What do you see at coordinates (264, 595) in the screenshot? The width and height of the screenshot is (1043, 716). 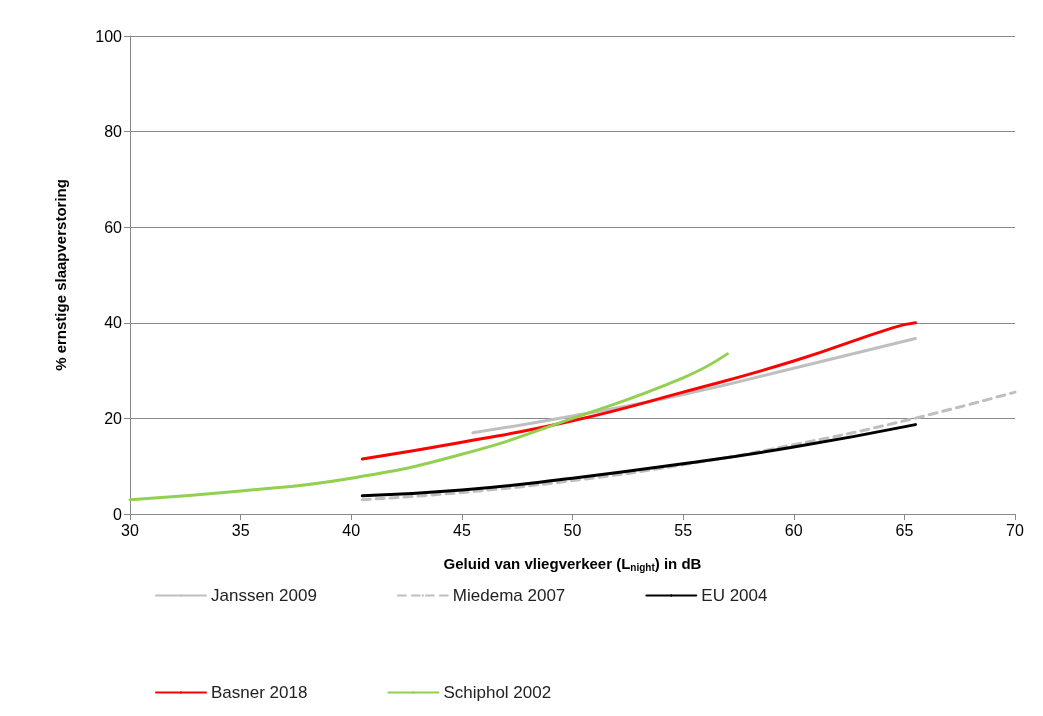 I see `legend-label: Janssen 2009` at bounding box center [264, 595].